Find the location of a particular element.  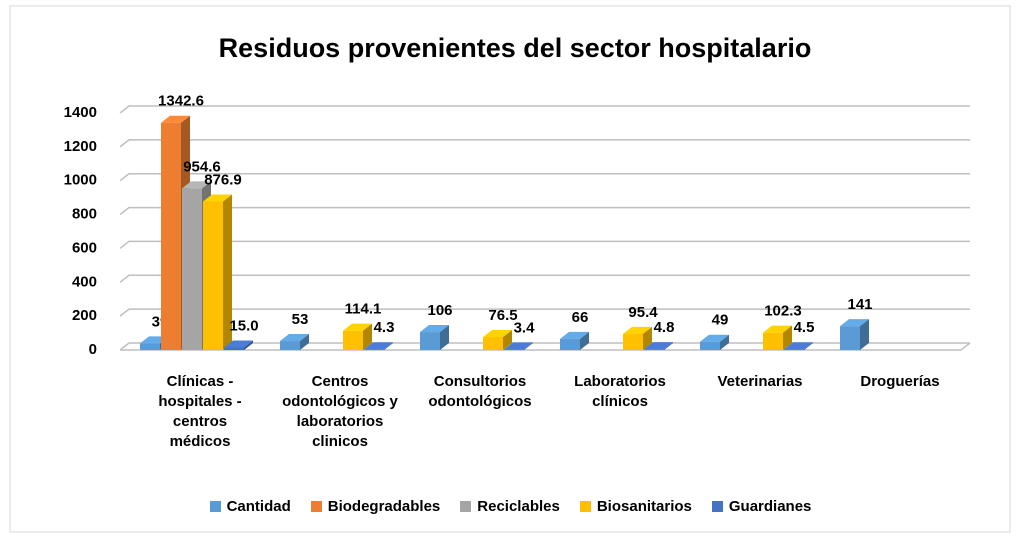

data-label: 95.4 is located at coordinates (643, 312).